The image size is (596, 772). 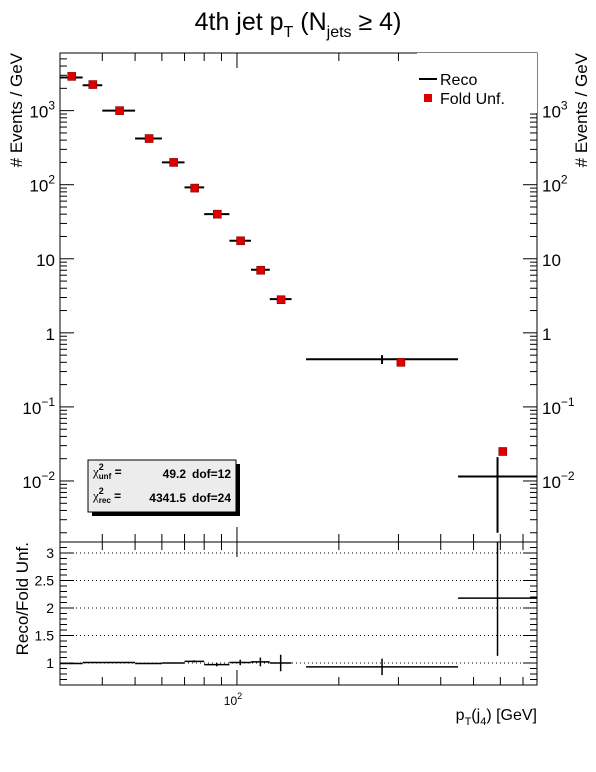 What do you see at coordinates (428, 98) in the screenshot?
I see `legend-marker-swatch` at bounding box center [428, 98].